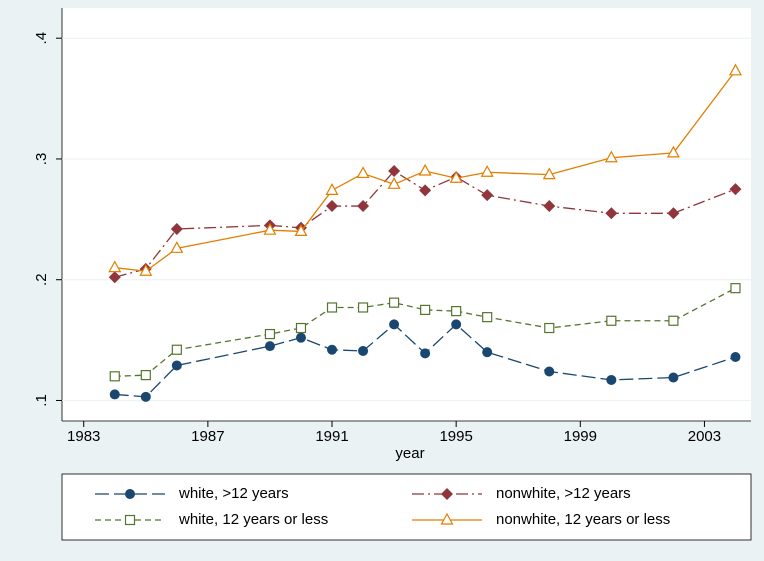 Image resolution: width=764 pixels, height=561 pixels. Describe the element at coordinates (406, 507) in the screenshot. I see `legend` at that location.